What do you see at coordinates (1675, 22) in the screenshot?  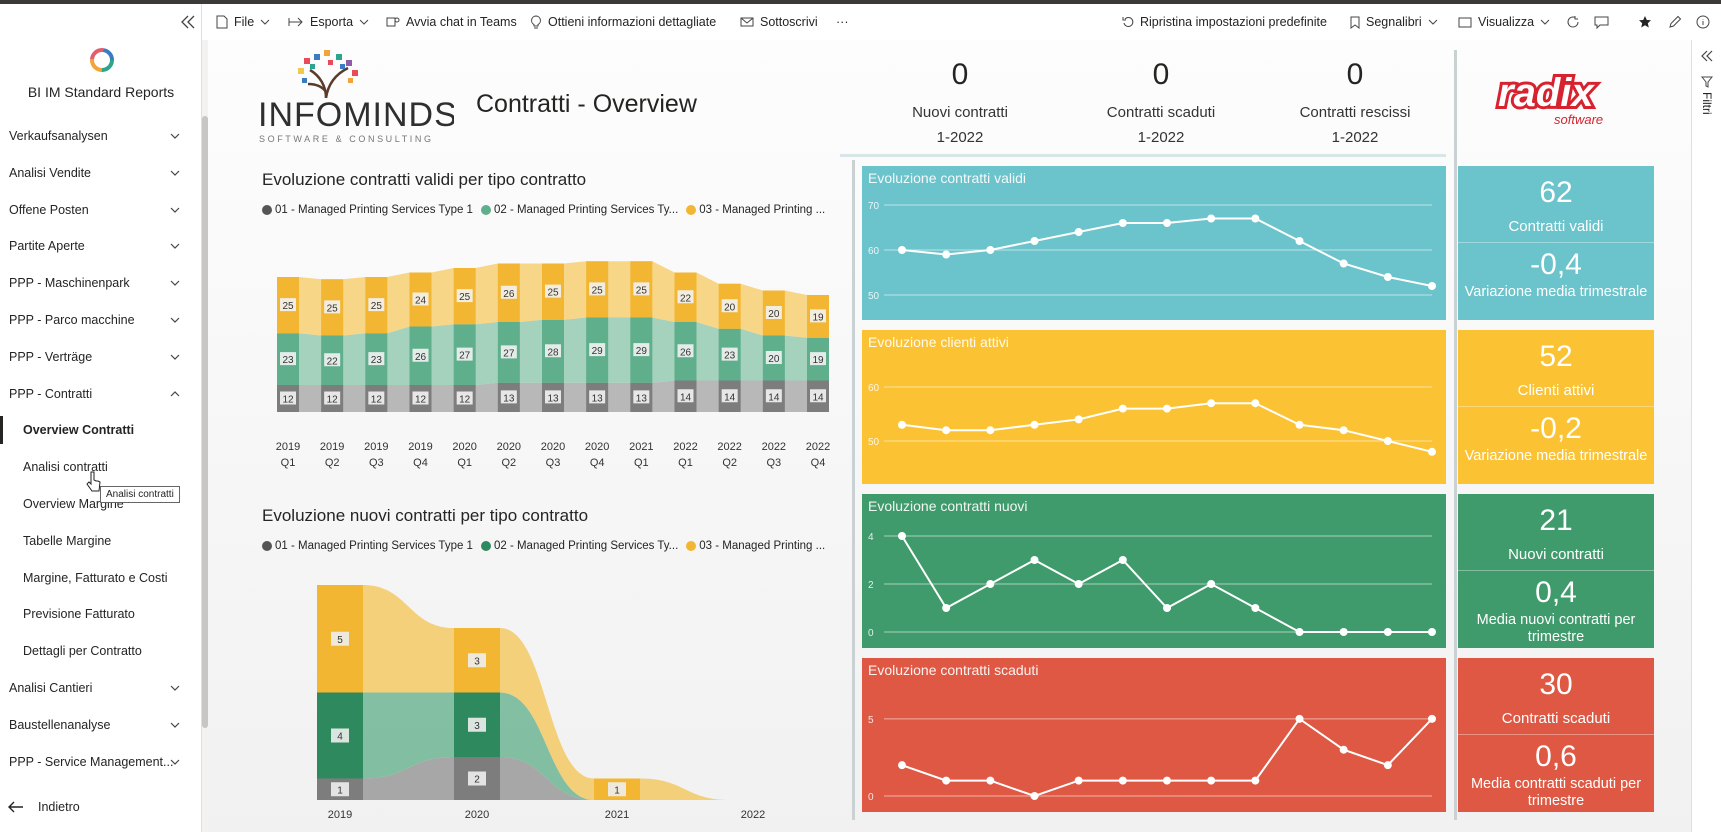 I see `edit-button` at bounding box center [1675, 22].